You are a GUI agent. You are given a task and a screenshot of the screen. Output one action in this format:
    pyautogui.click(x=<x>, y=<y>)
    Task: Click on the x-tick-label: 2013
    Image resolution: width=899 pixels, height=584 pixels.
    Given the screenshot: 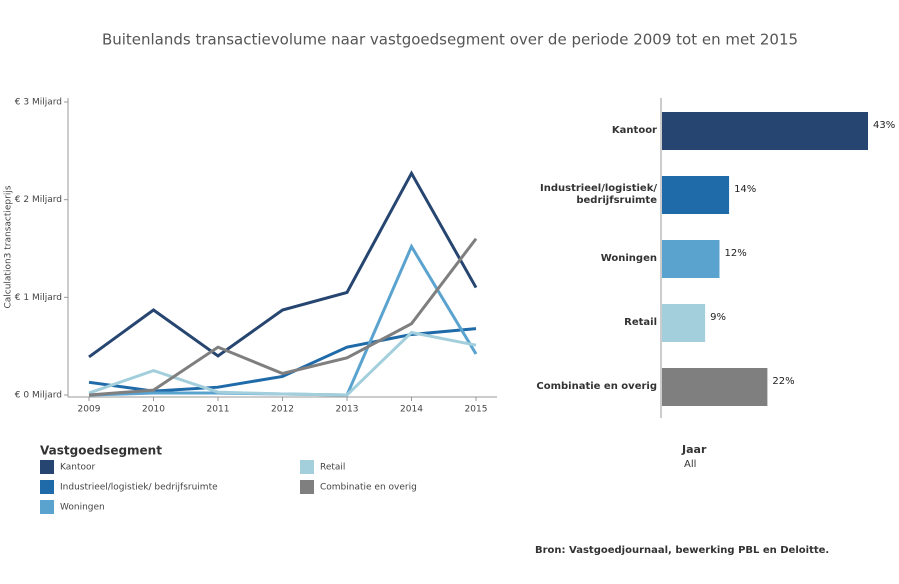 What is the action you would take?
    pyautogui.click(x=347, y=410)
    